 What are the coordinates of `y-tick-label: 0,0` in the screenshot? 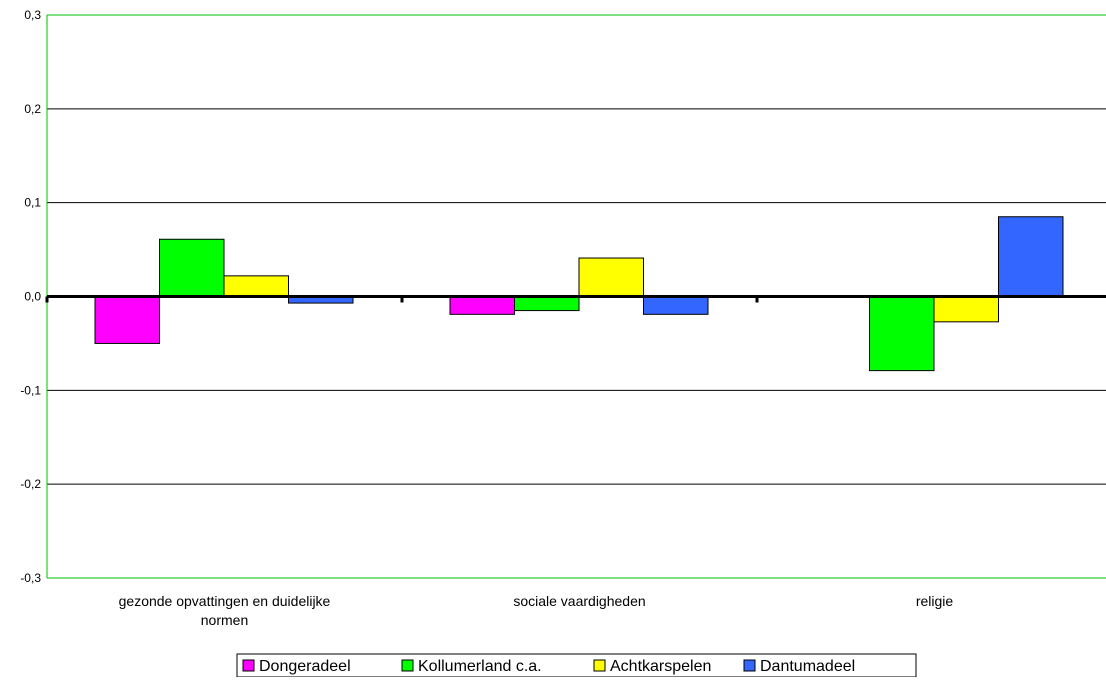 It's located at (32, 297).